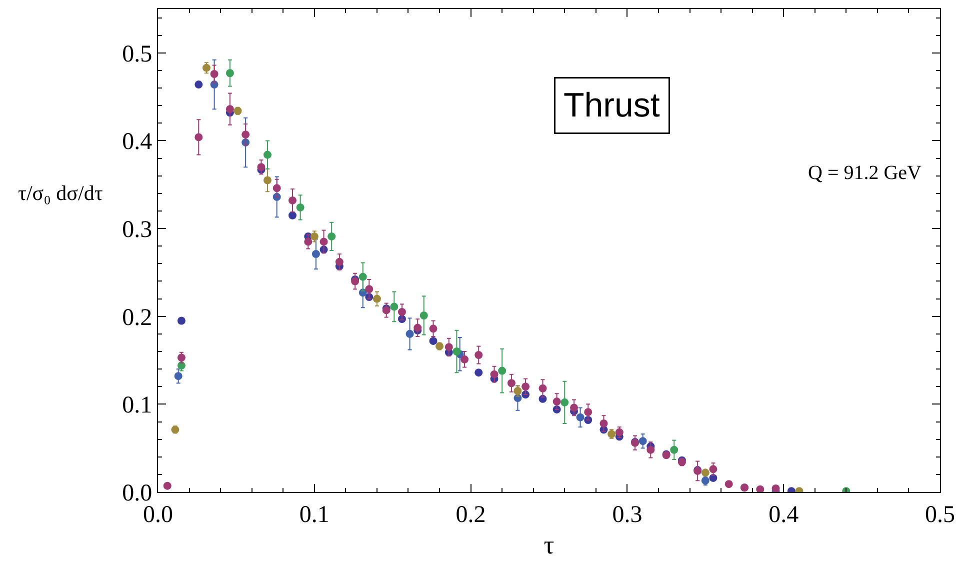 This screenshot has width=962, height=567. Describe the element at coordinates (612, 105) in the screenshot. I see `annotation: Thrust` at that location.